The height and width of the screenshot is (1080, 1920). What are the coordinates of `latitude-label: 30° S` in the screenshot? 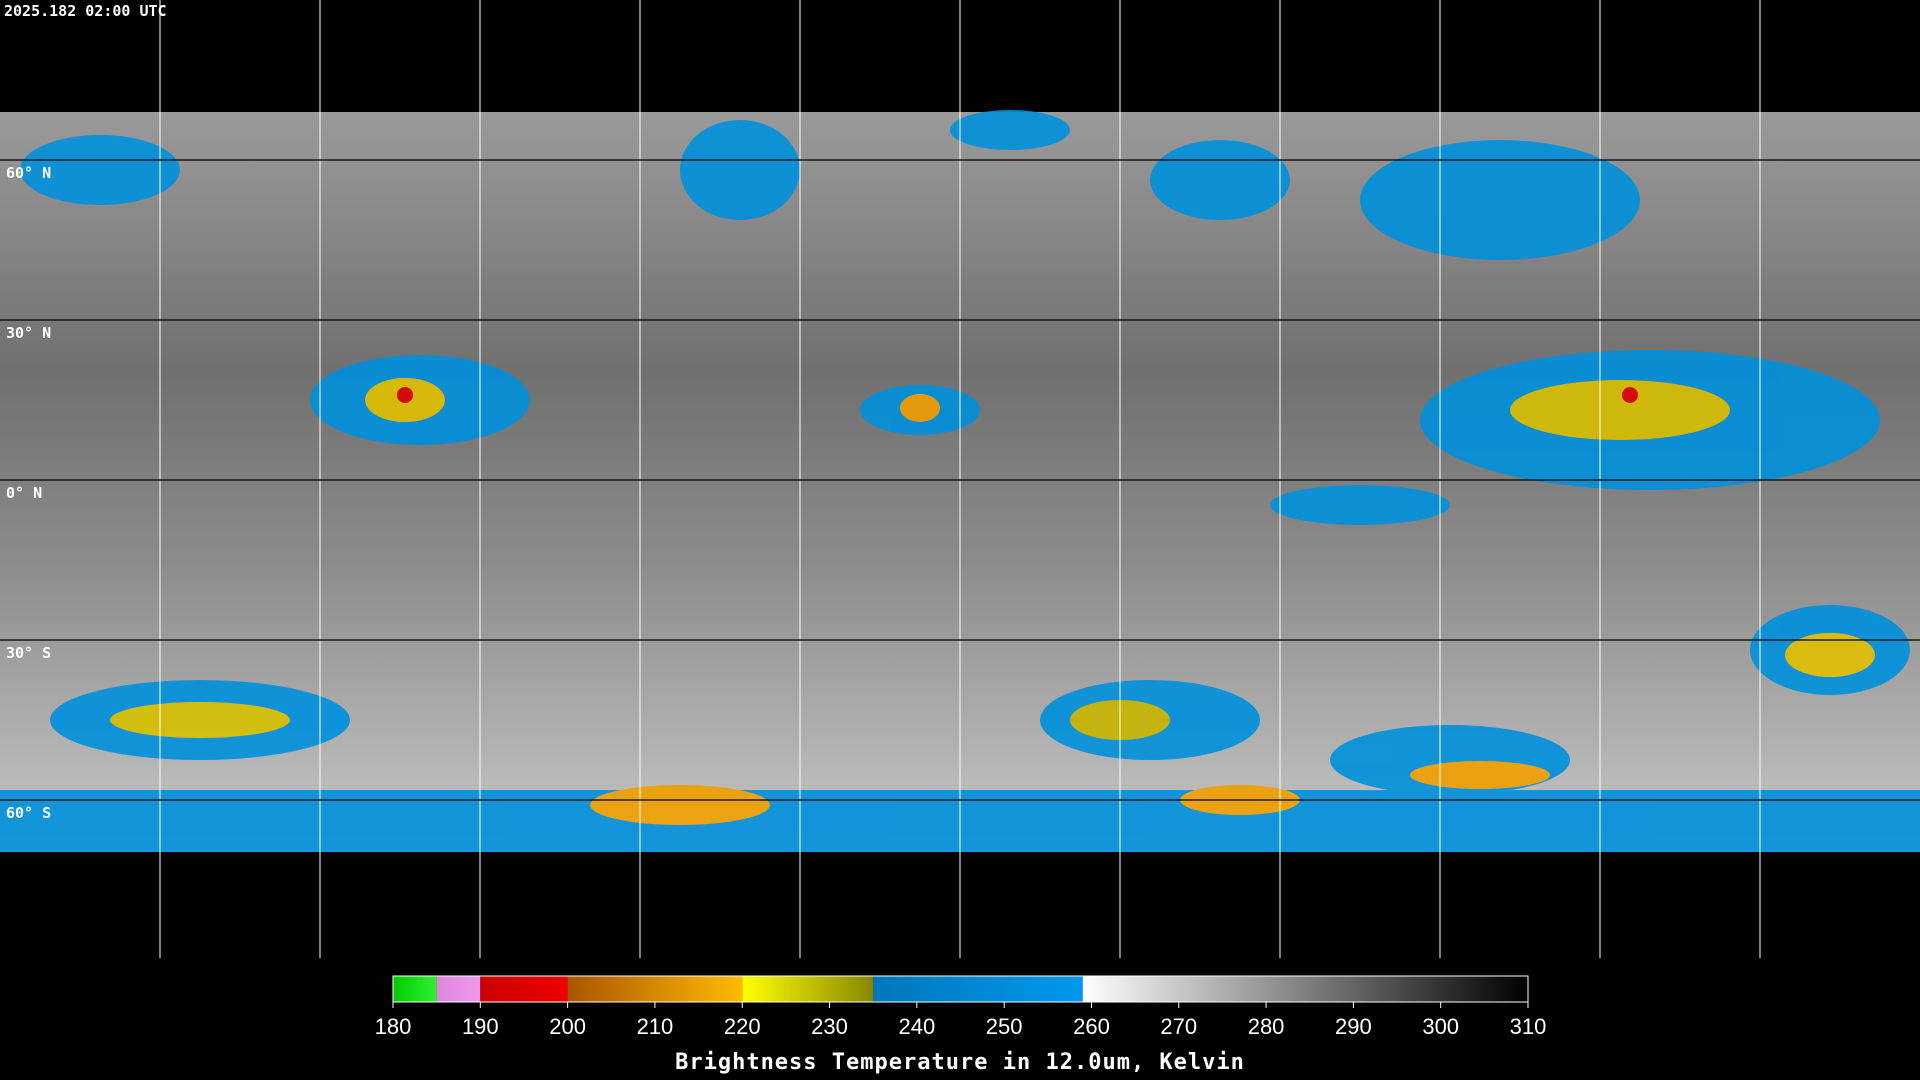 It's located at (28, 653).